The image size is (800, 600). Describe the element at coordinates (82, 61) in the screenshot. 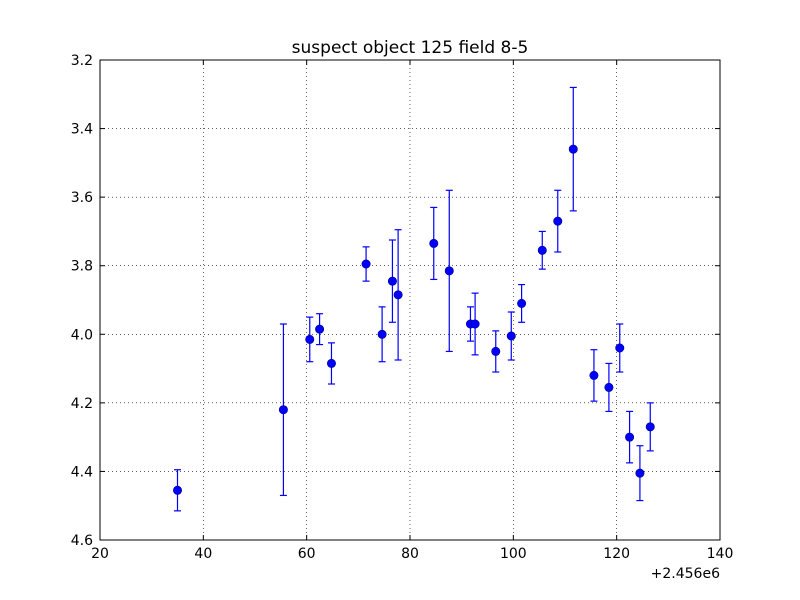

I see `y-tick-label: 3.2` at that location.